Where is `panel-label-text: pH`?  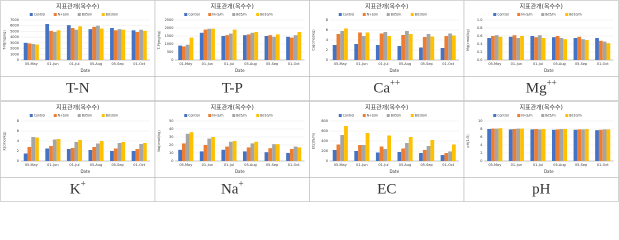 panel-label-text: pH is located at coordinates (541, 190).